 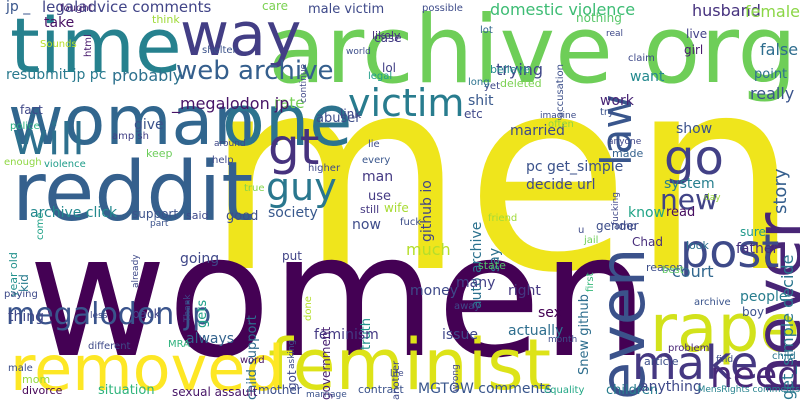 What do you see at coordinates (388, 38) in the screenshot?
I see `word-case: case` at bounding box center [388, 38].